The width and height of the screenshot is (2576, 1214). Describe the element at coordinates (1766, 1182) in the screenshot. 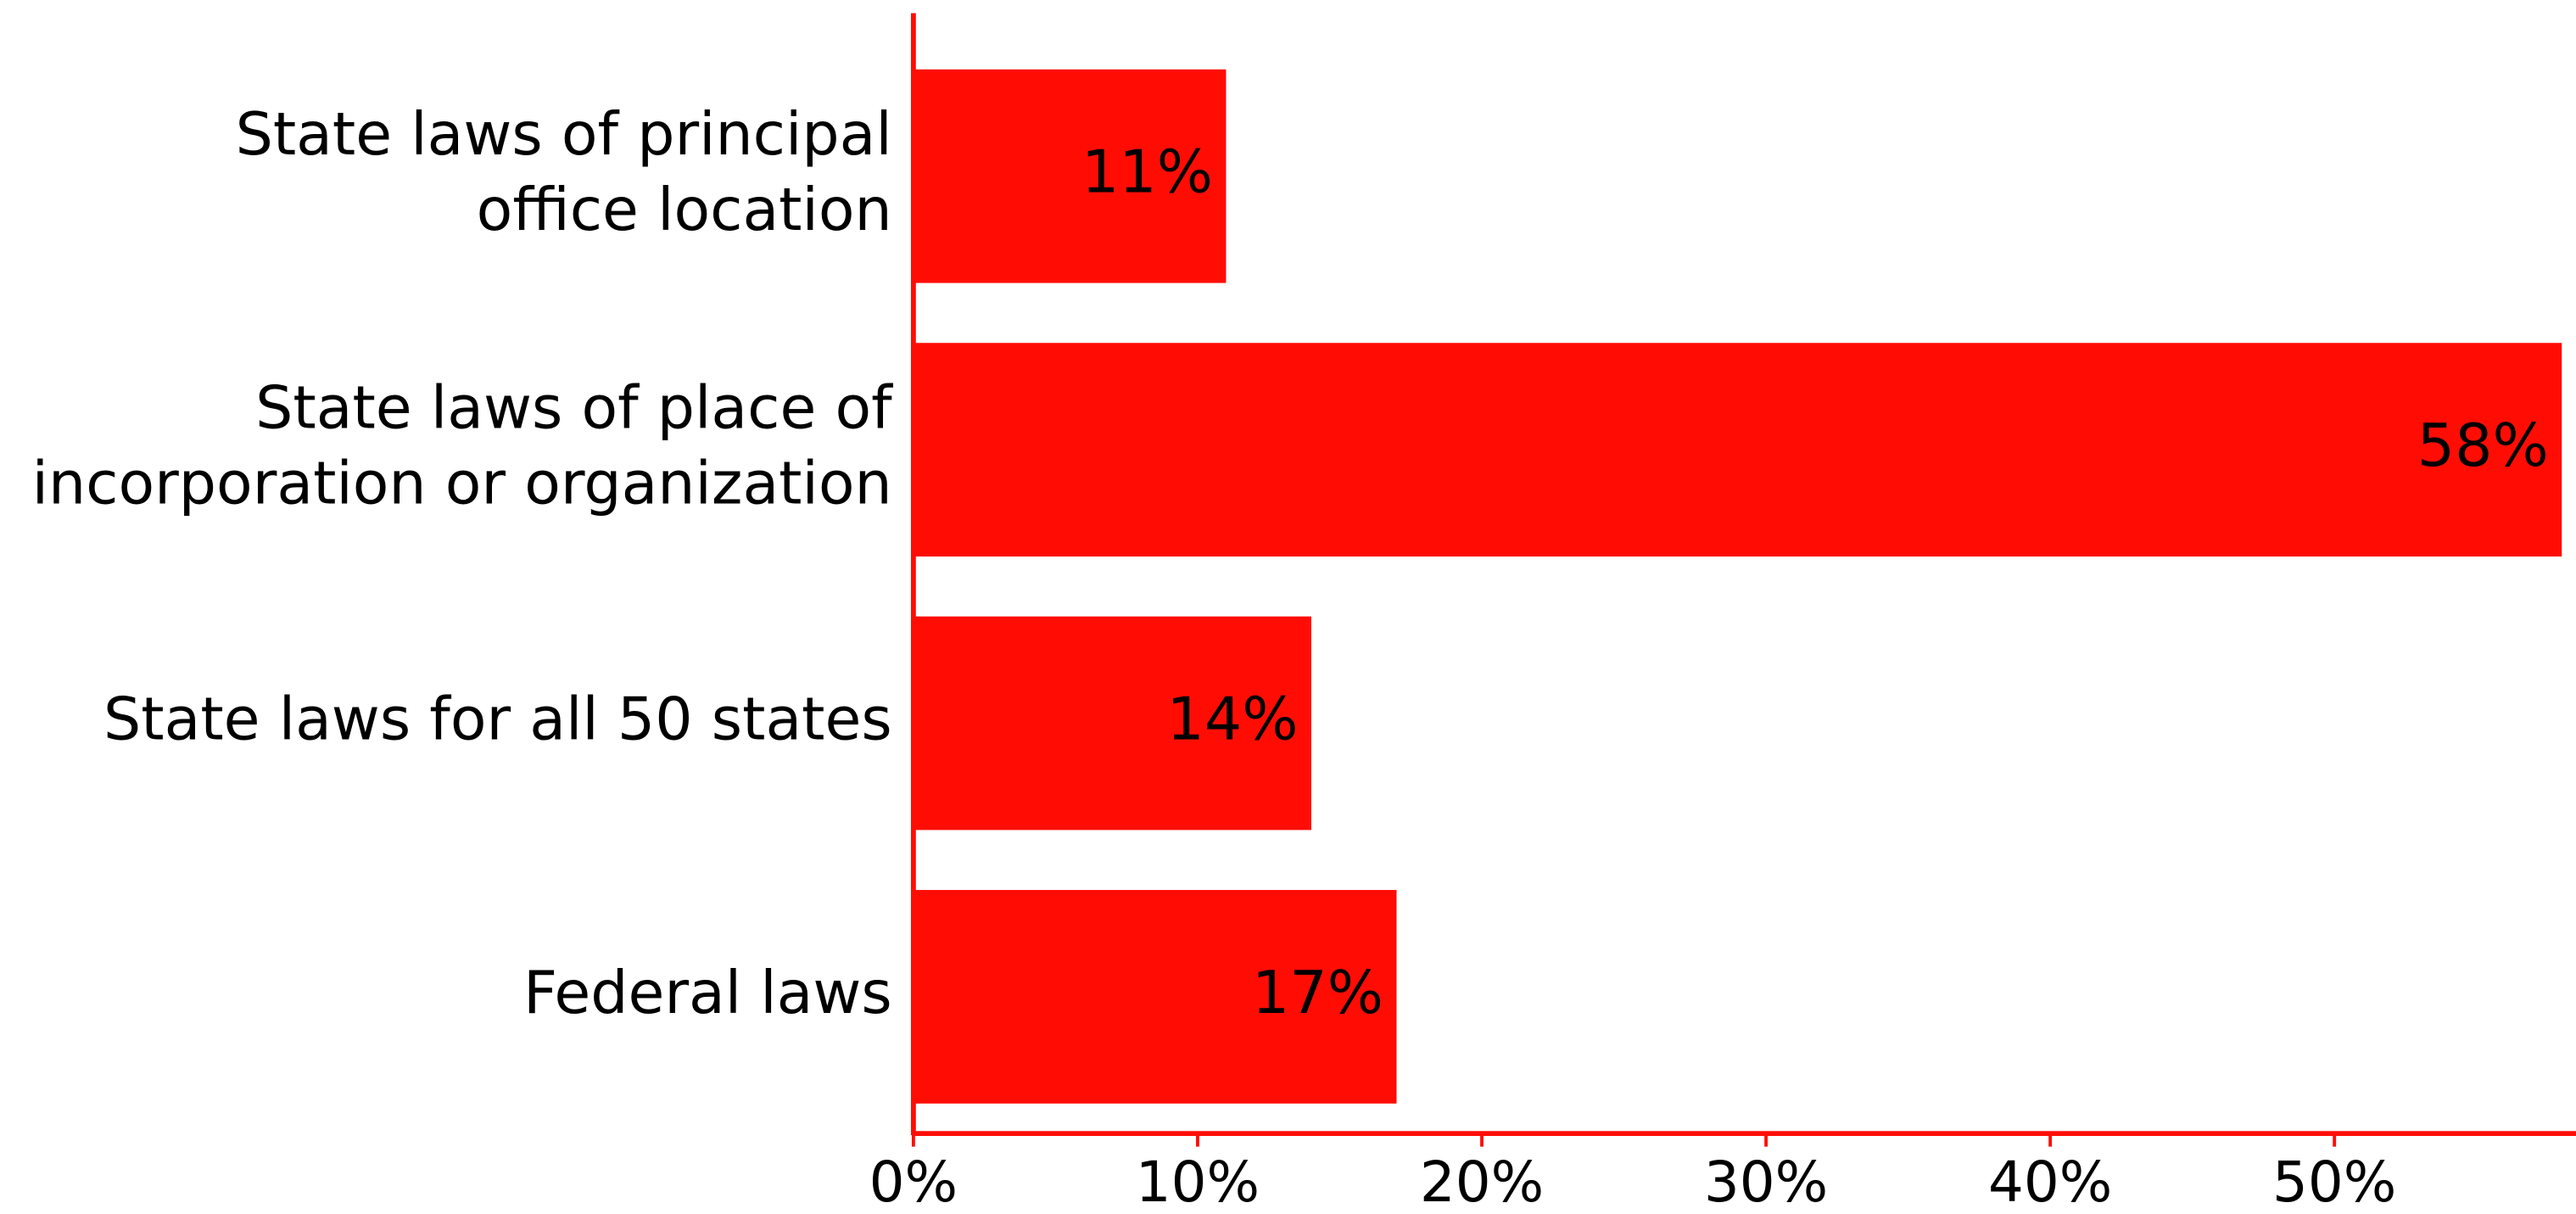

I see `x-tick-label: 30%` at that location.